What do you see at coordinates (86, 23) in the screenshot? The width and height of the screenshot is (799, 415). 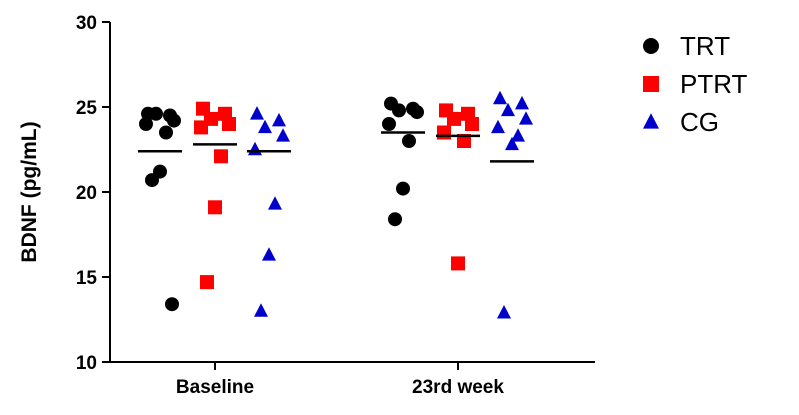 I see `y-tick-label: 30` at bounding box center [86, 23].